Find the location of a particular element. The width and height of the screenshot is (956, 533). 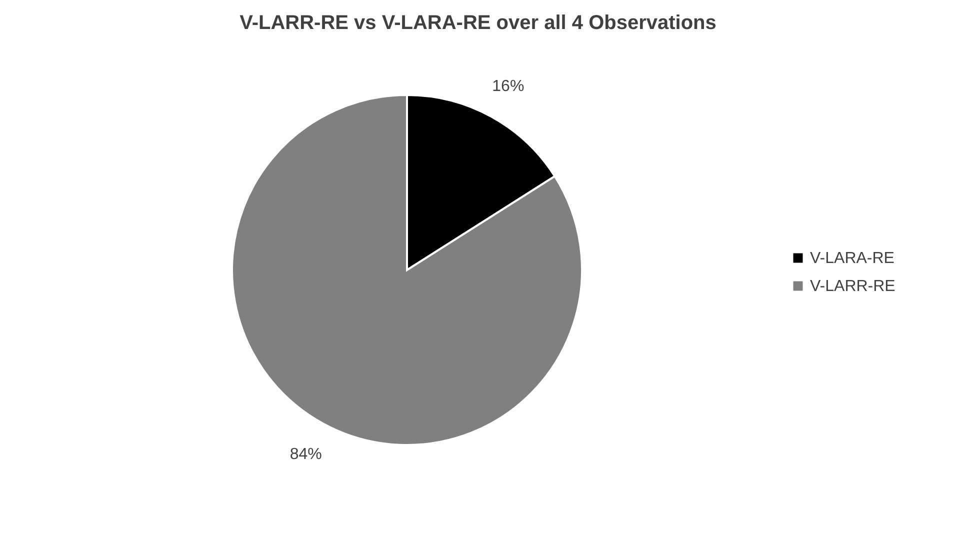

legend-label: V-LARA-RE is located at coordinates (852, 258).